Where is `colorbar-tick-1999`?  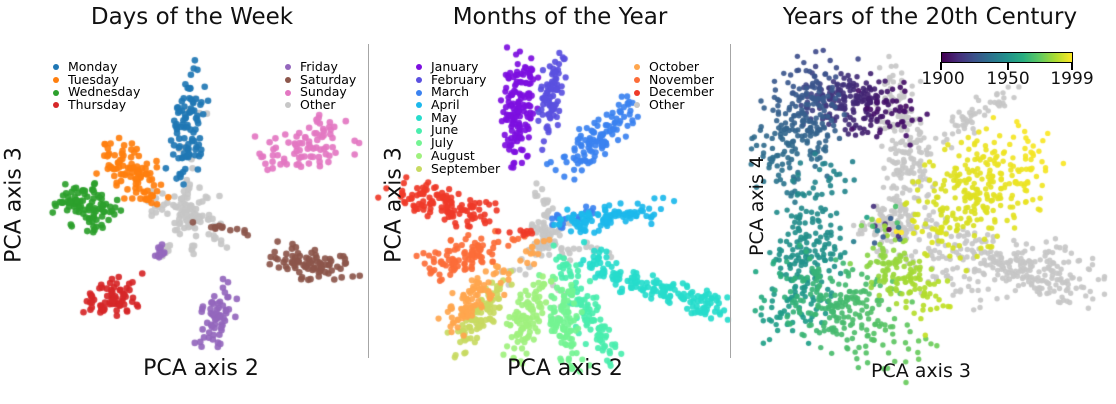
colorbar-tick-1999 is located at coordinates (1072, 66).